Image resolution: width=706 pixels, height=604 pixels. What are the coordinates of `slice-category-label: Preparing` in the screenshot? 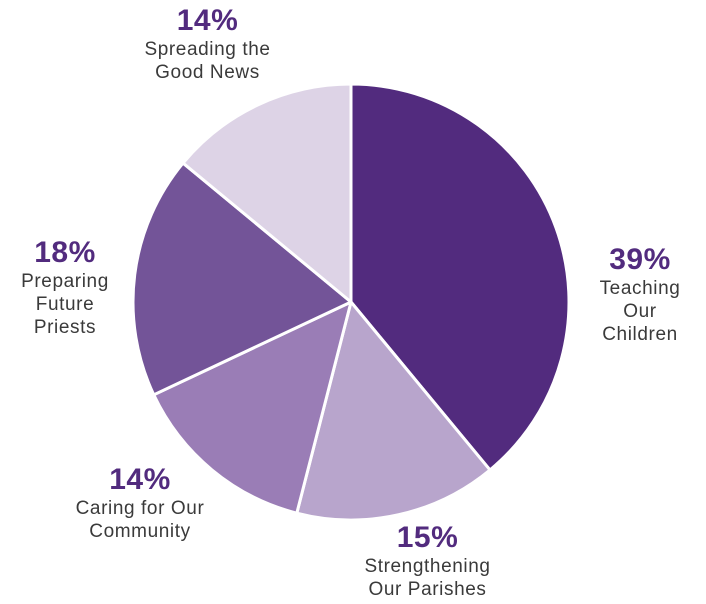 It's located at (65, 281).